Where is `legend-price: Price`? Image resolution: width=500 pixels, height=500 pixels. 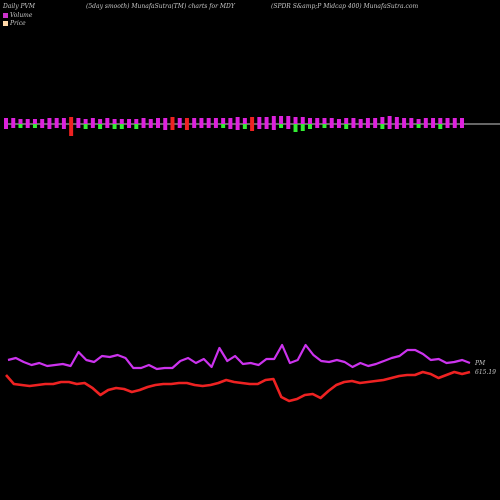
legend-price: Price is located at coordinates (14, 23).